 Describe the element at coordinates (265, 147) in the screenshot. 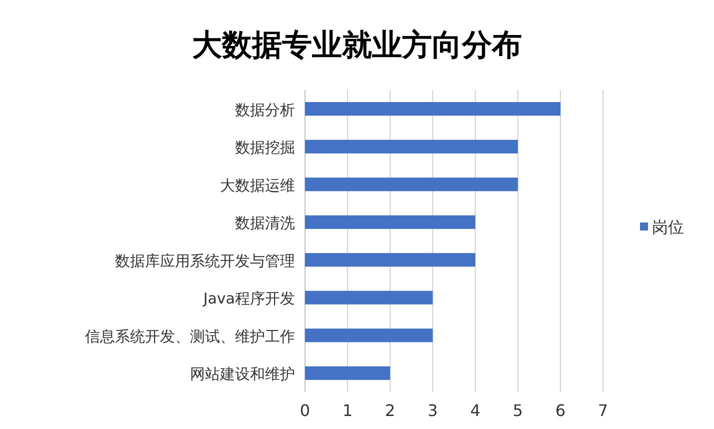

I see `y-tick-label: 数据挖掘` at that location.